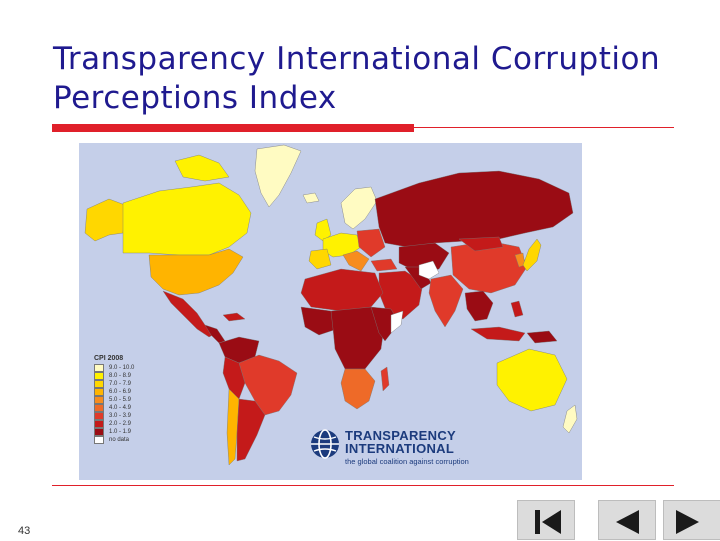 This screenshot has width=720, height=541. Describe the element at coordinates (120, 400) in the screenshot. I see `legend-label: 5.0 - 5.9` at that location.